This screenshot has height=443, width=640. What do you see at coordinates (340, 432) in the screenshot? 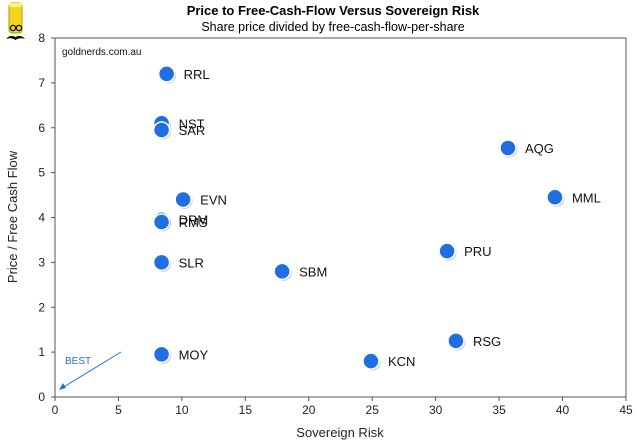
I see `x-axis-label: Sovereign Risk` at bounding box center [340, 432].